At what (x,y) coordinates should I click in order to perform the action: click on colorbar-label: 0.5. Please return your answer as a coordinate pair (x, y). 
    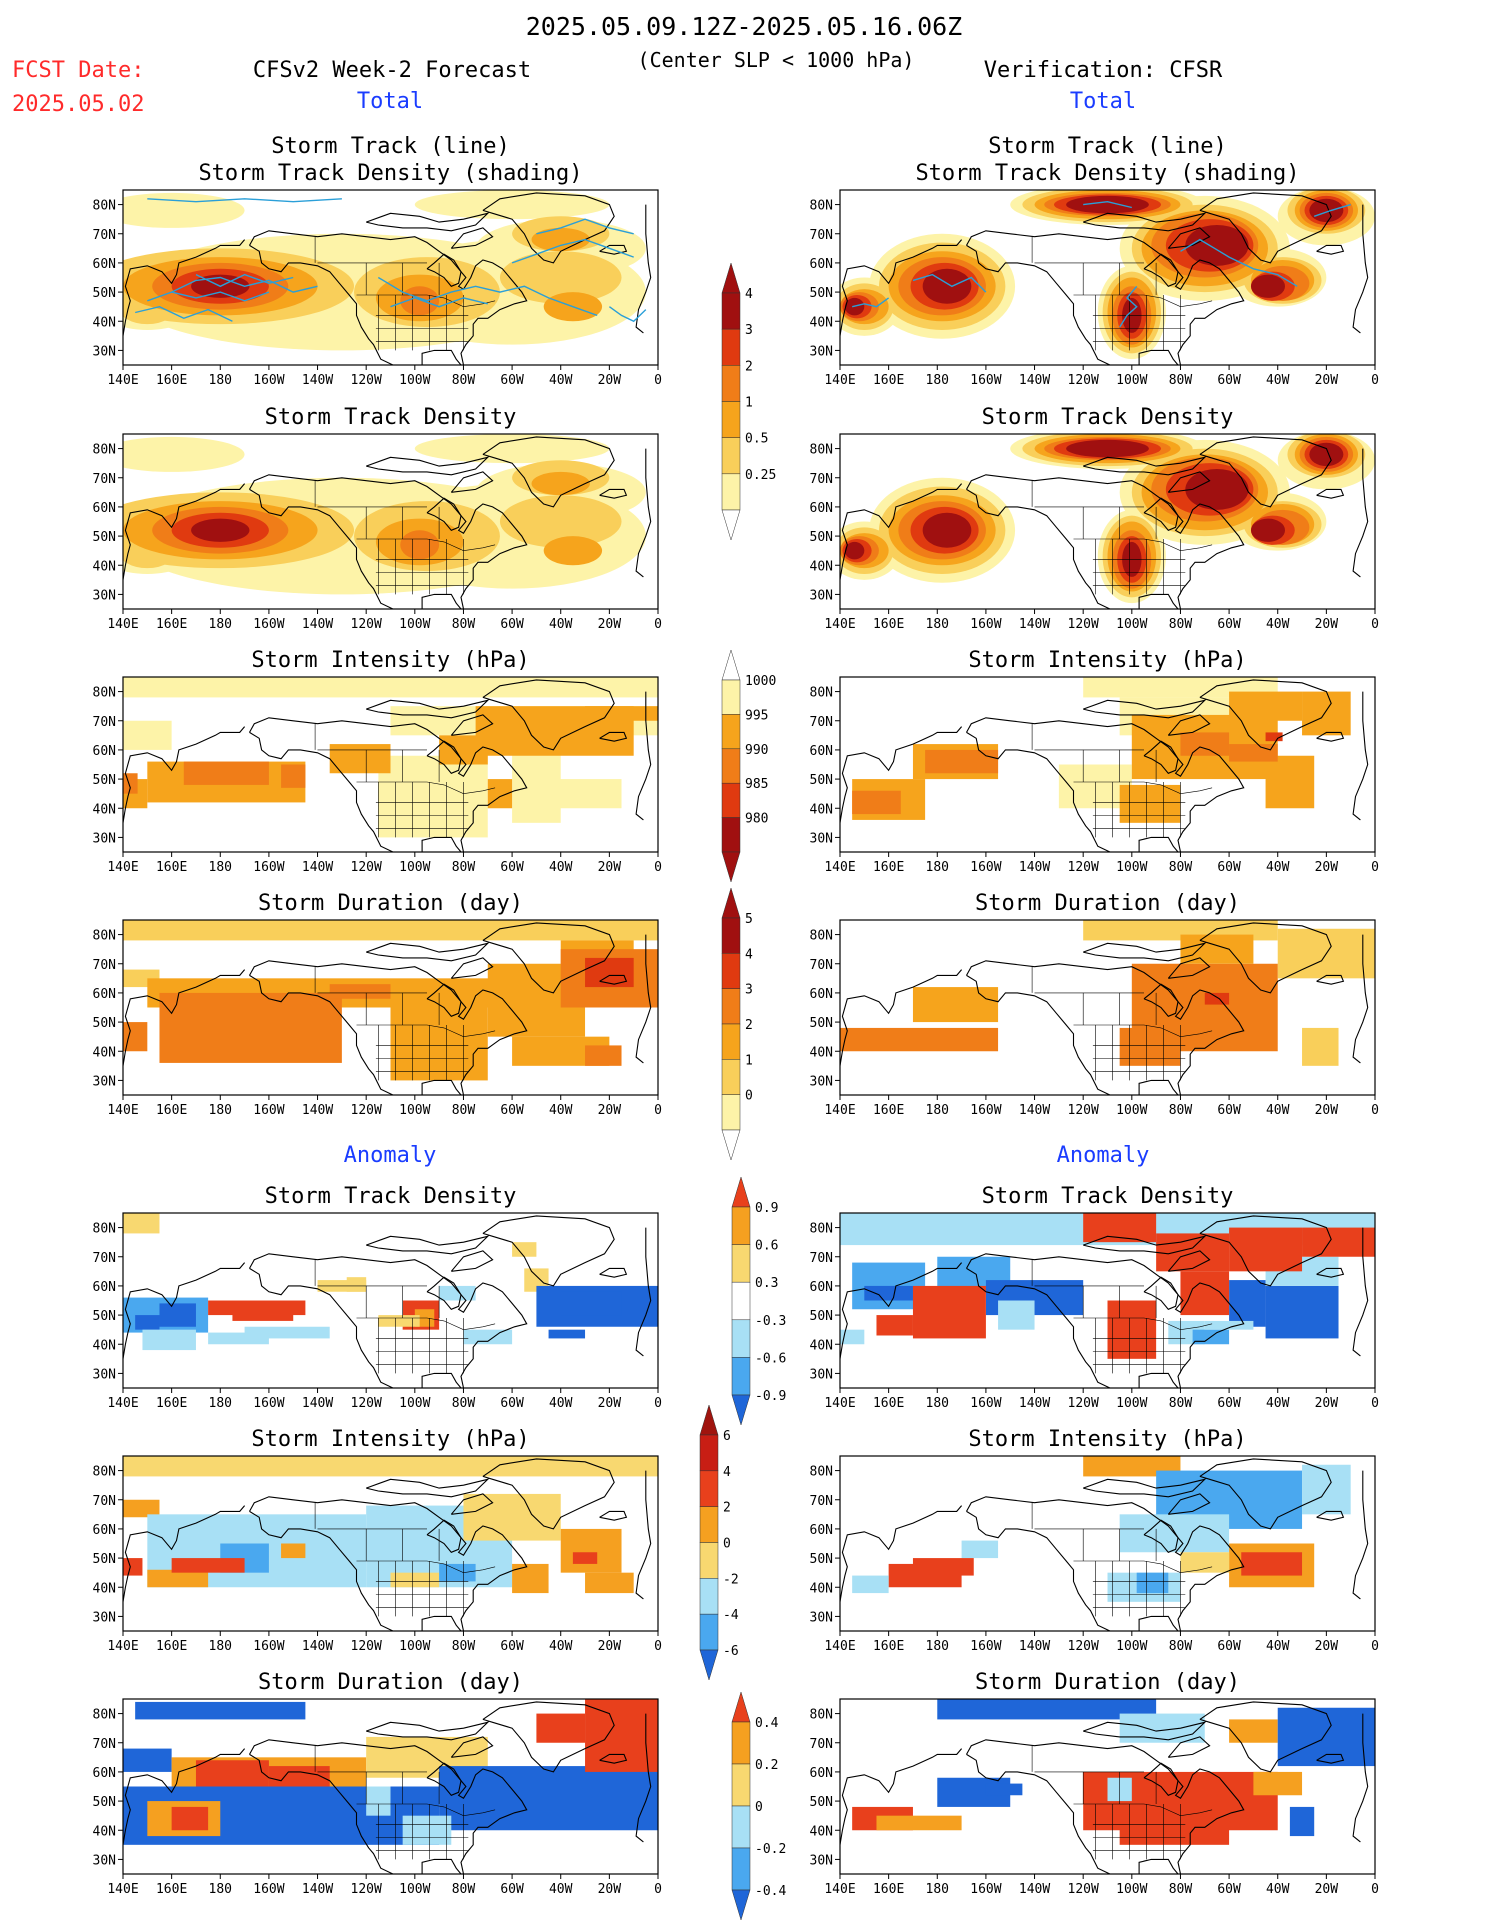
    Looking at the image, I should click on (756, 439).